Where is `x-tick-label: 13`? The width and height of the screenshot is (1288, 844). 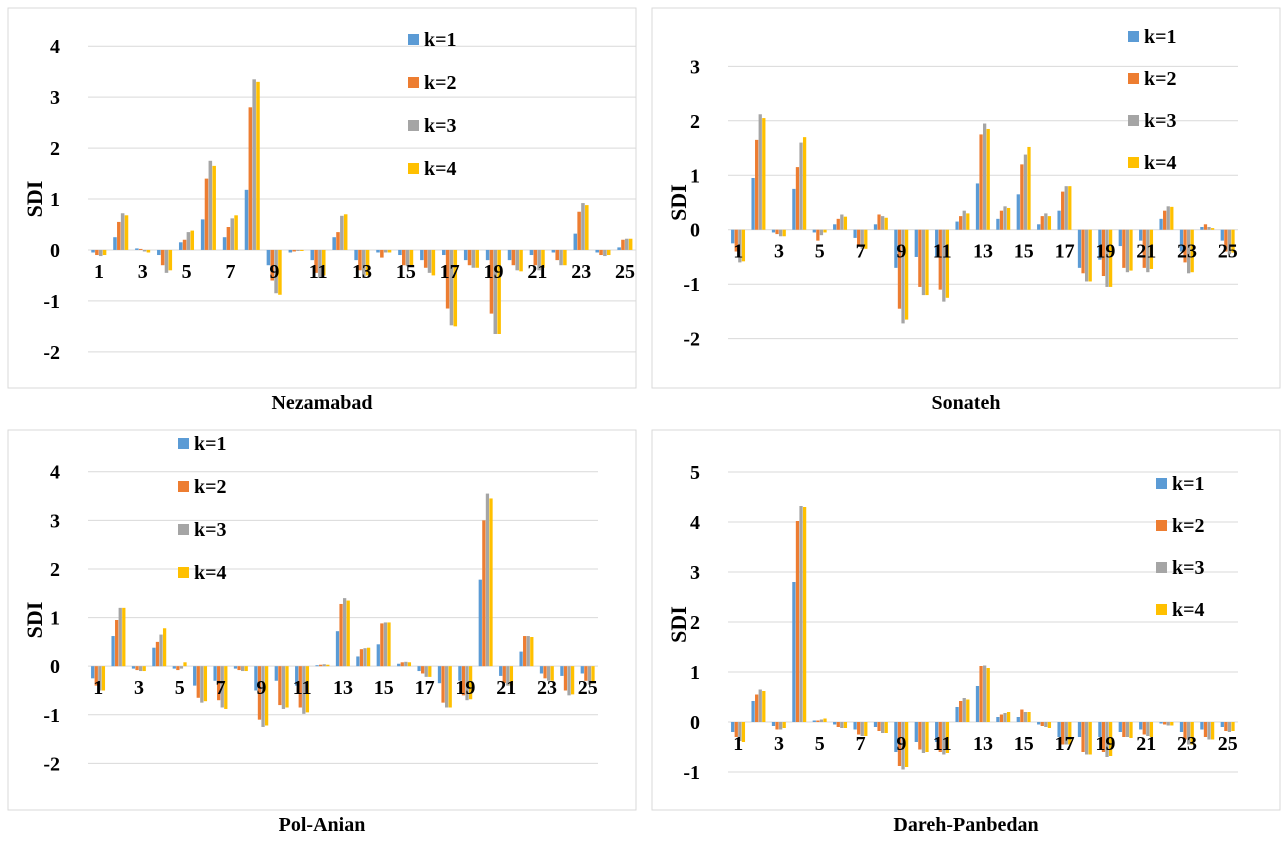
x-tick-label: 13 is located at coordinates (362, 272).